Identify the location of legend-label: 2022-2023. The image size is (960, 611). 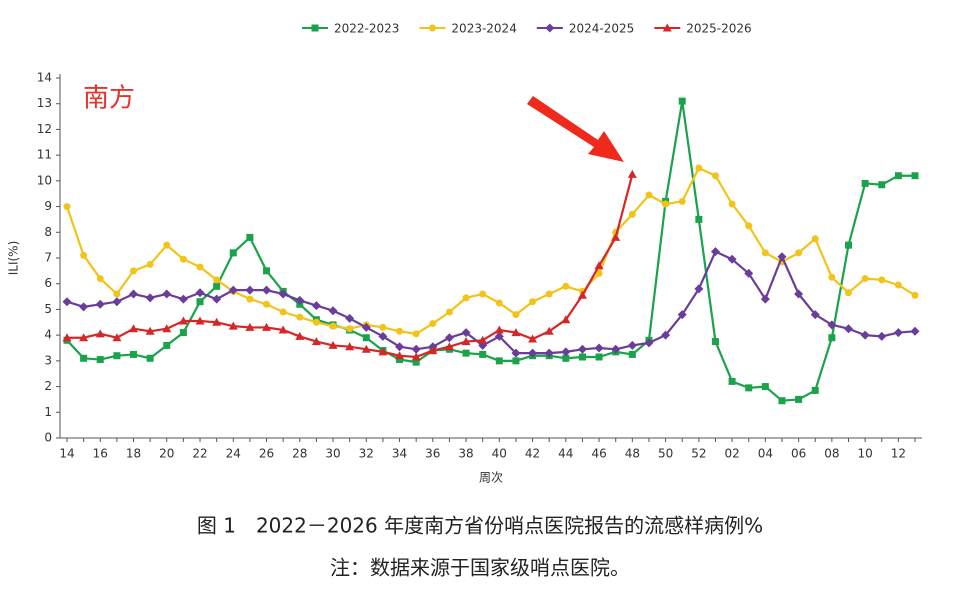
(366, 29).